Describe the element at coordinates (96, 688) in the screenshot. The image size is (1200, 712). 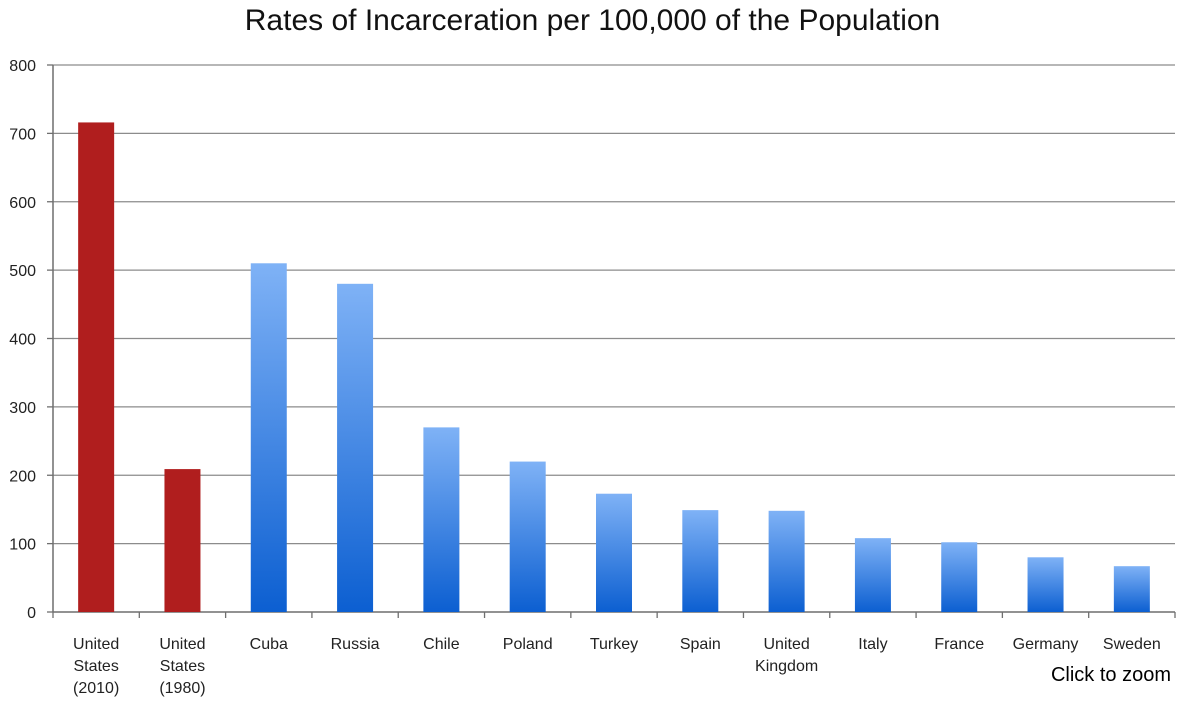
I see `x-category-label-line: (2010)` at that location.